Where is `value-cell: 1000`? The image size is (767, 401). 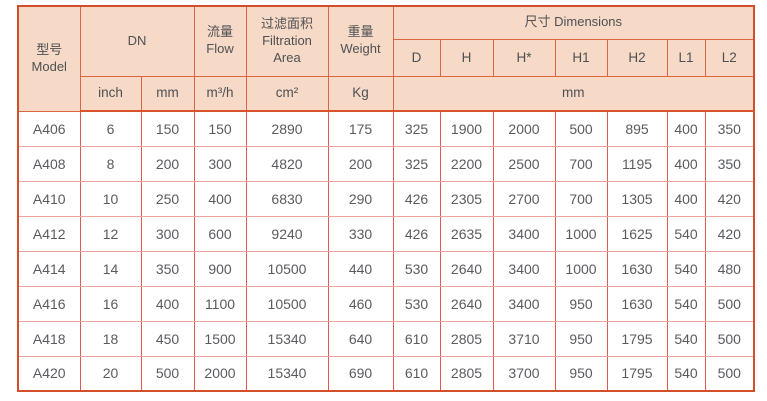
value-cell: 1000 is located at coordinates (581, 233).